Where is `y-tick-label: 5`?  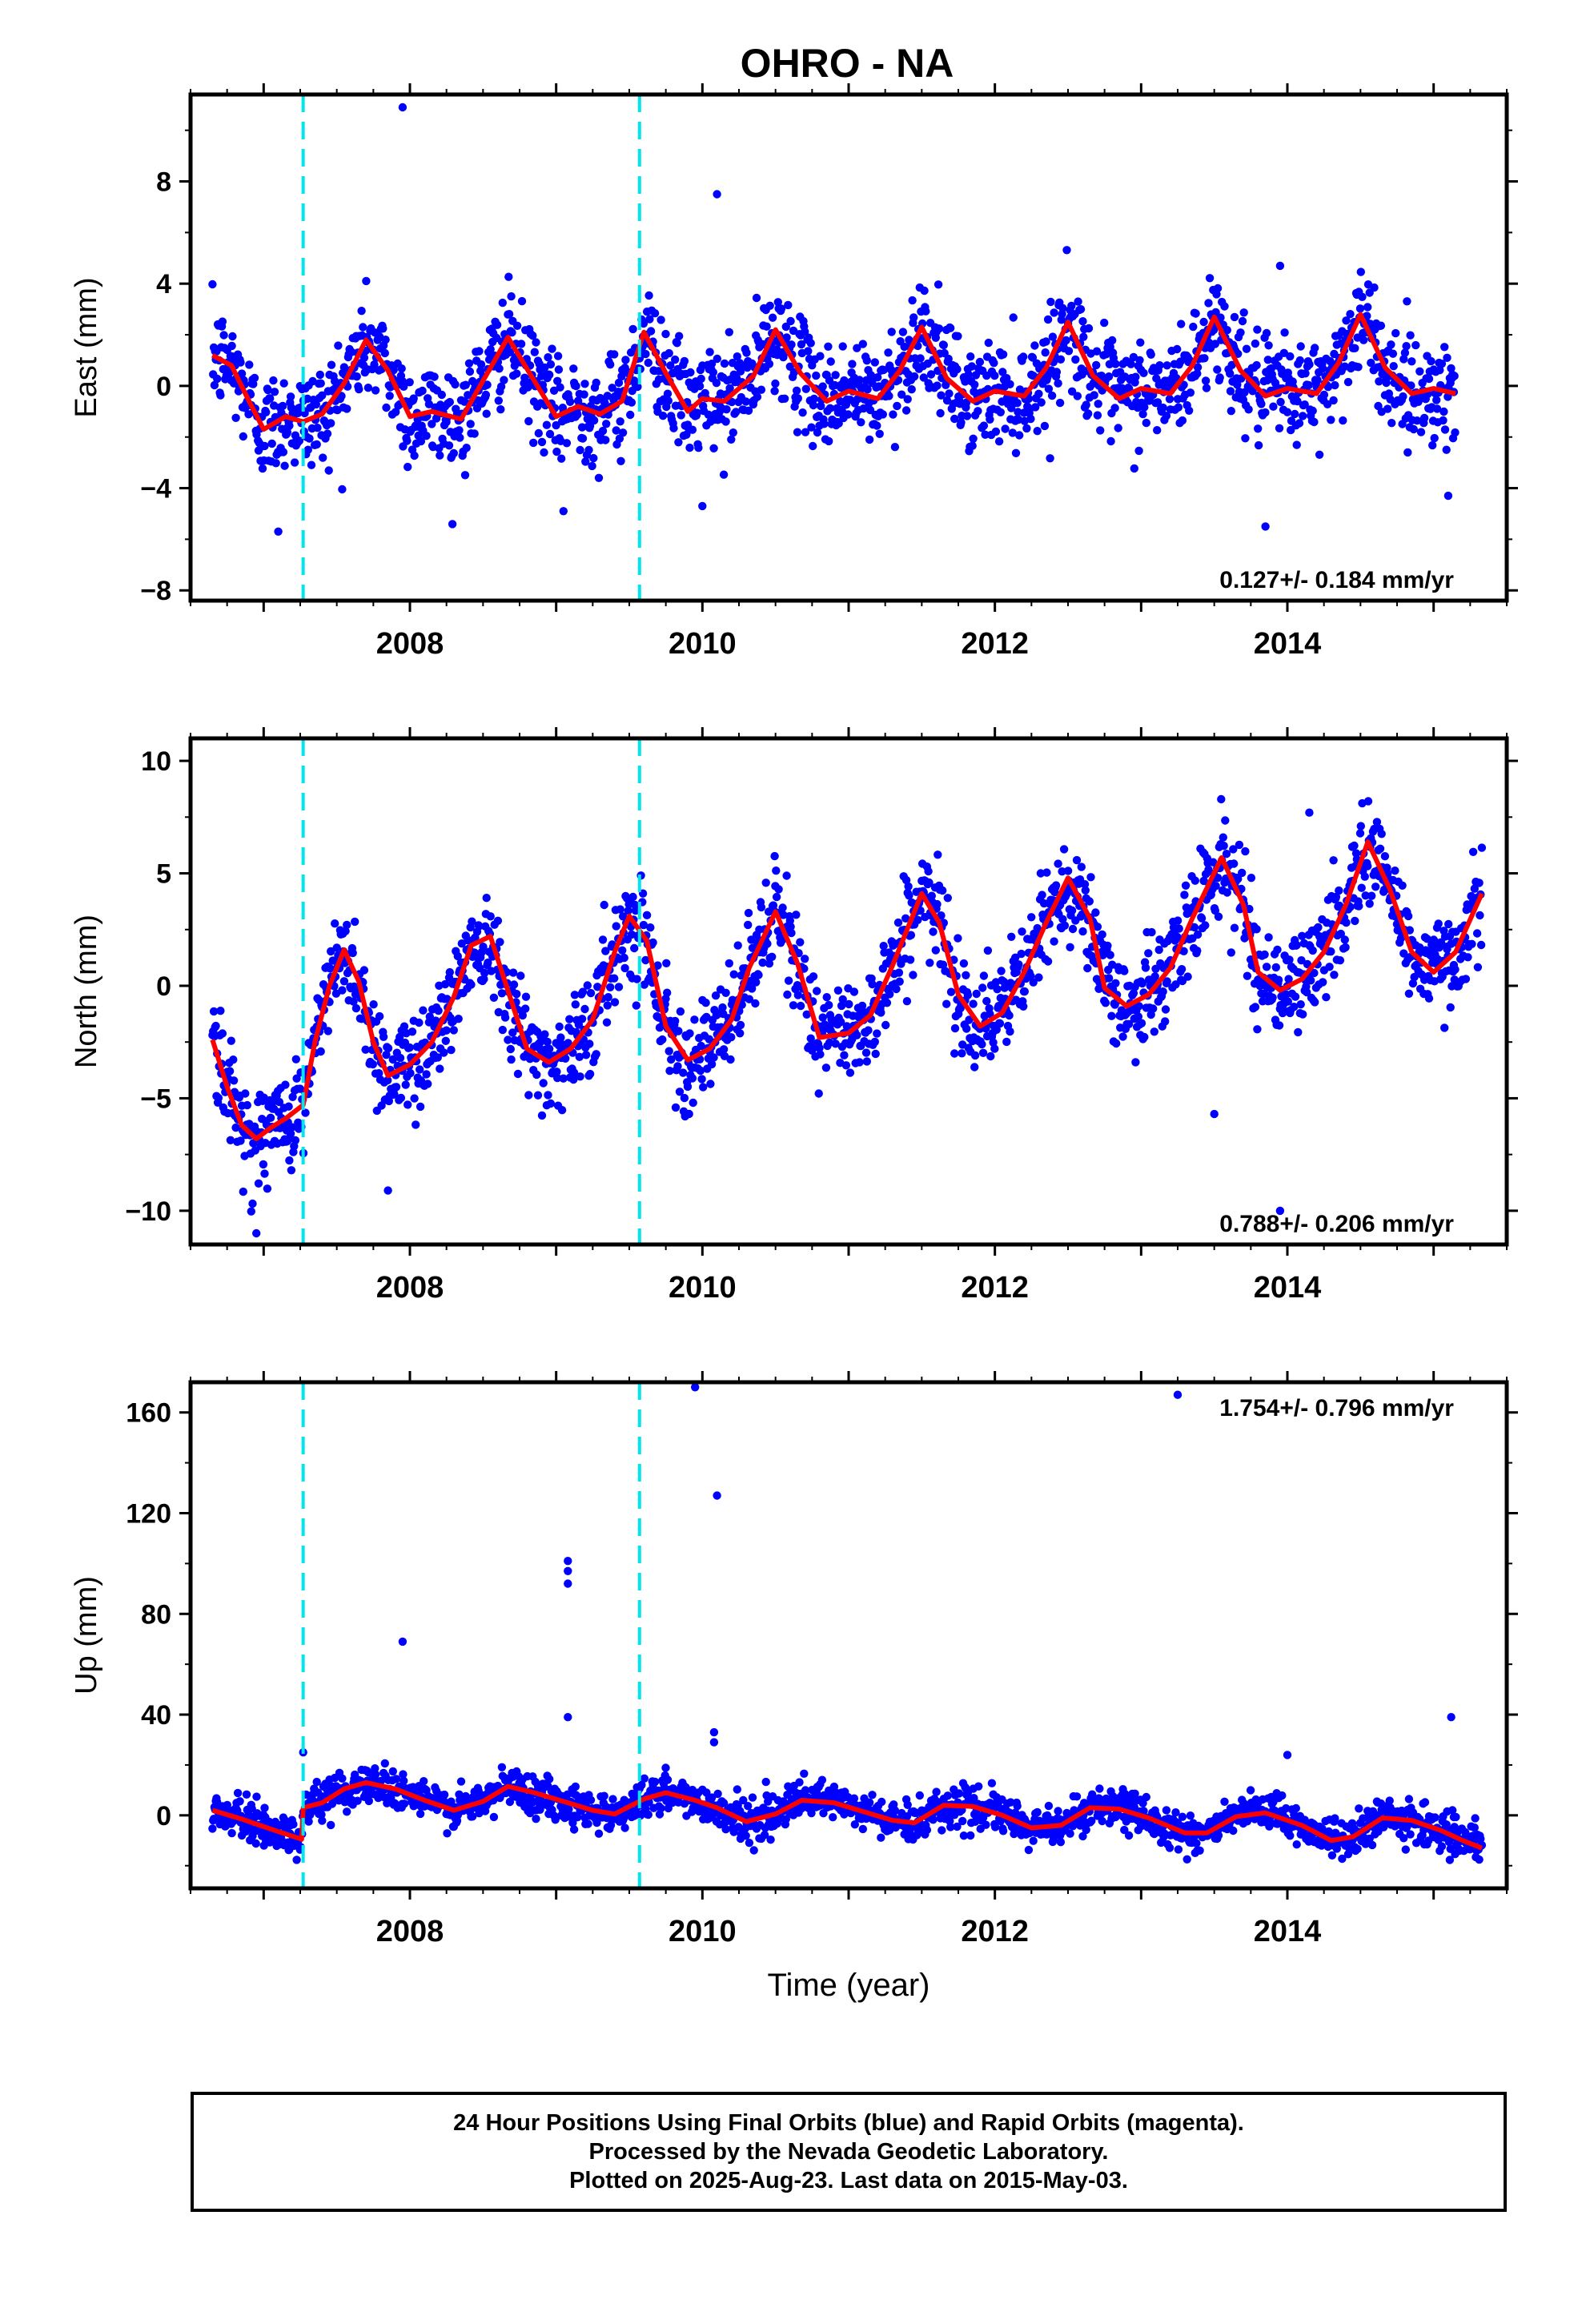 y-tick-label: 5 is located at coordinates (164, 874).